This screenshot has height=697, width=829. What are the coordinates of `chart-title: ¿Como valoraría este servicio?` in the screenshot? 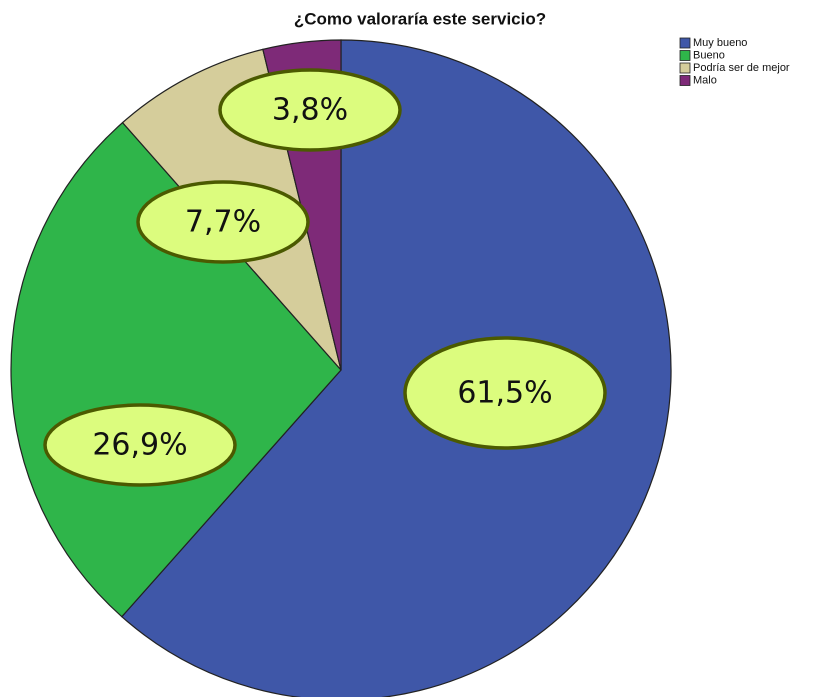 It's located at (420, 18).